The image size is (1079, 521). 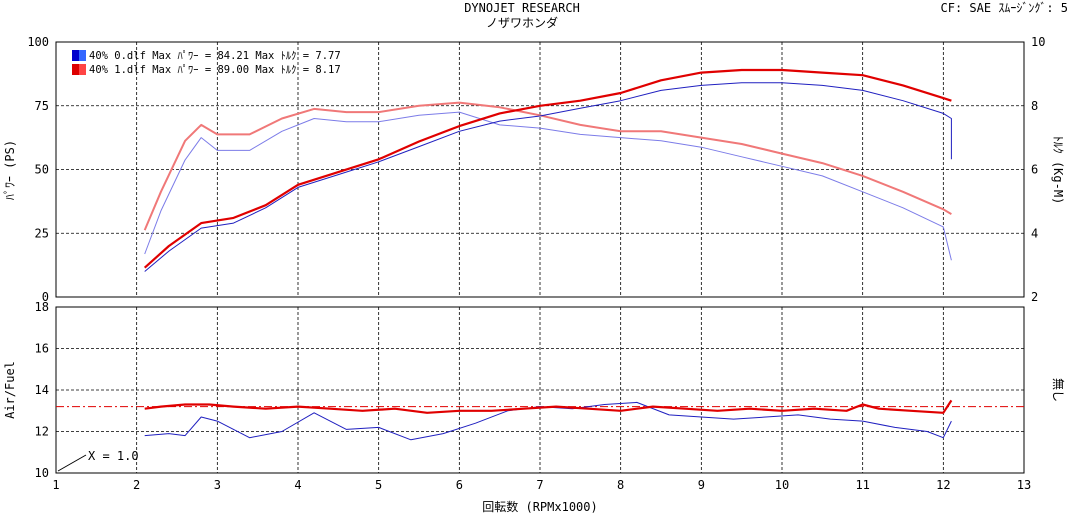 What do you see at coordinates (540, 420) in the screenshot?
I see `air-fuel-series` at bounding box center [540, 420].